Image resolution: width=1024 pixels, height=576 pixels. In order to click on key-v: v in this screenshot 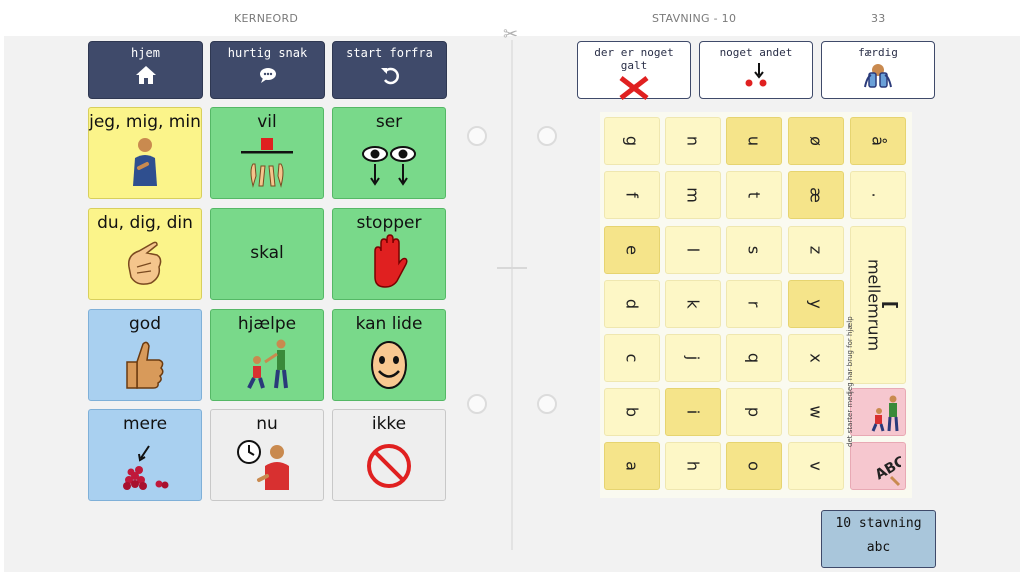, I will do `click(816, 466)`.